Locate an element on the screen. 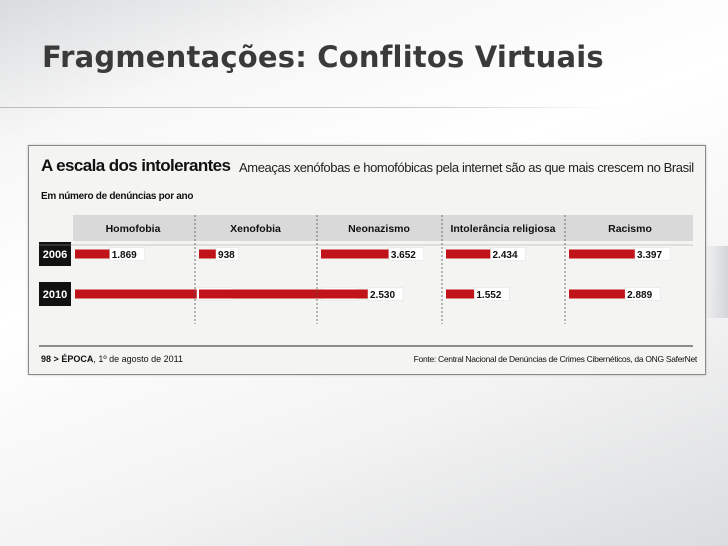 Image resolution: width=728 pixels, height=546 pixels. value-label-intolerancia-religiosa-2010: 1.552 is located at coordinates (488, 295).